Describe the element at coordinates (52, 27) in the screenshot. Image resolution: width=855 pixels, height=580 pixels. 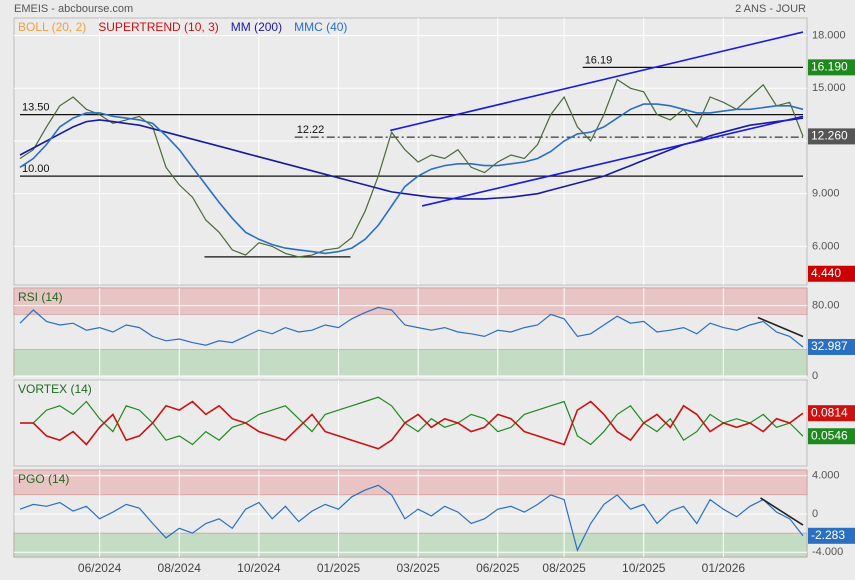
I see `legend-entry: BOLL (20, 2)` at that location.